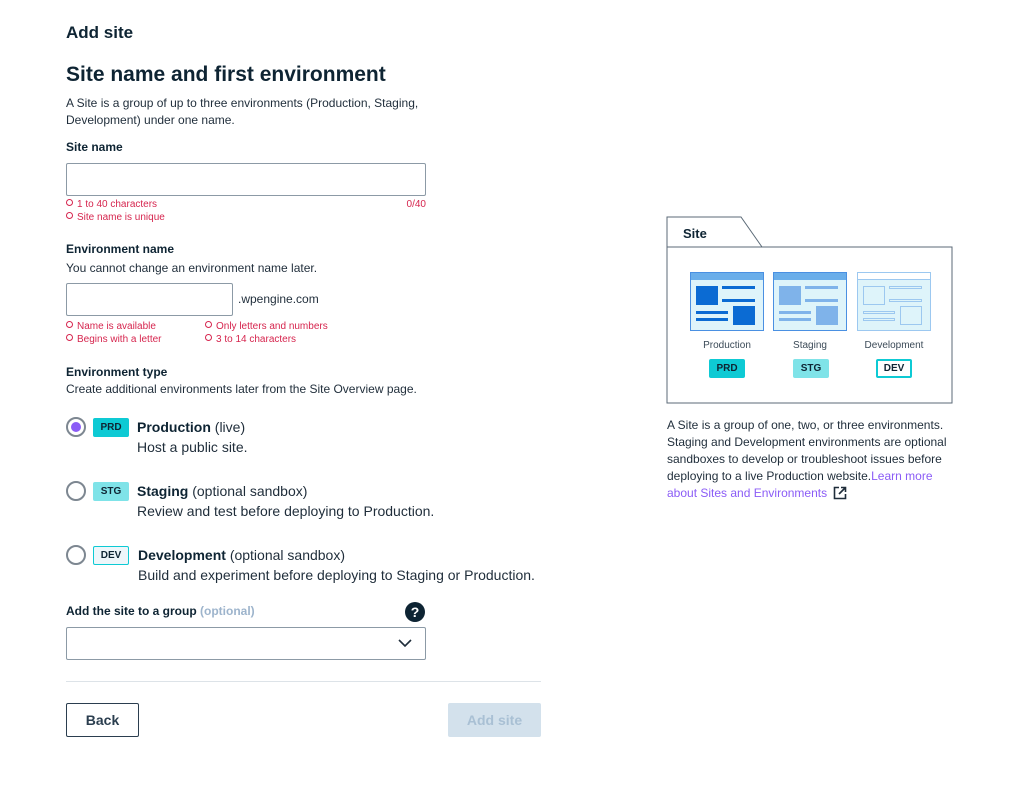 The image size is (1024, 794). What do you see at coordinates (840, 493) in the screenshot?
I see `external-link-icon` at bounding box center [840, 493].